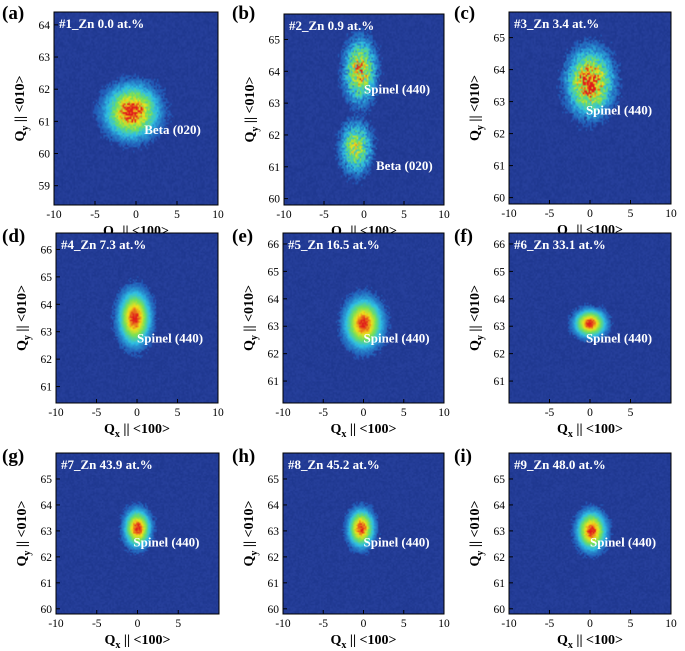 This screenshot has width=685, height=651. Describe the element at coordinates (13, 13) in the screenshot. I see `panel-letter: (a)` at that location.